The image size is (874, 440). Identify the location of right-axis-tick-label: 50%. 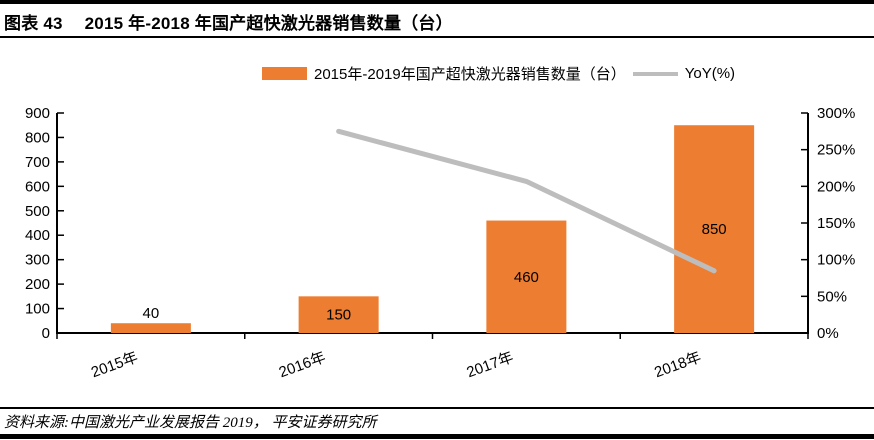
(832, 296).